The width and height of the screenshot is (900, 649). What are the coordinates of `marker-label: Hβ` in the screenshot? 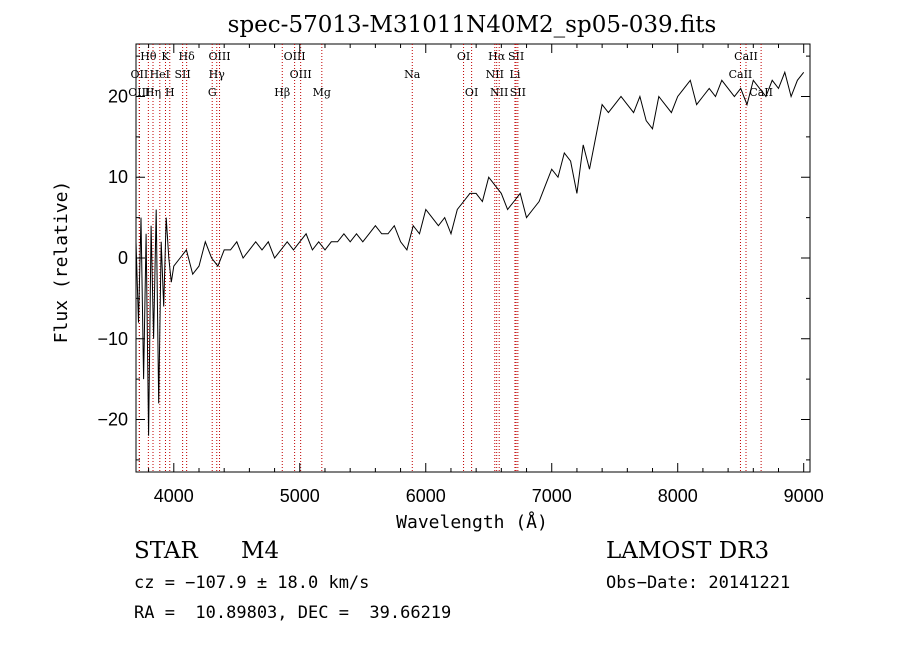 It's located at (282, 92).